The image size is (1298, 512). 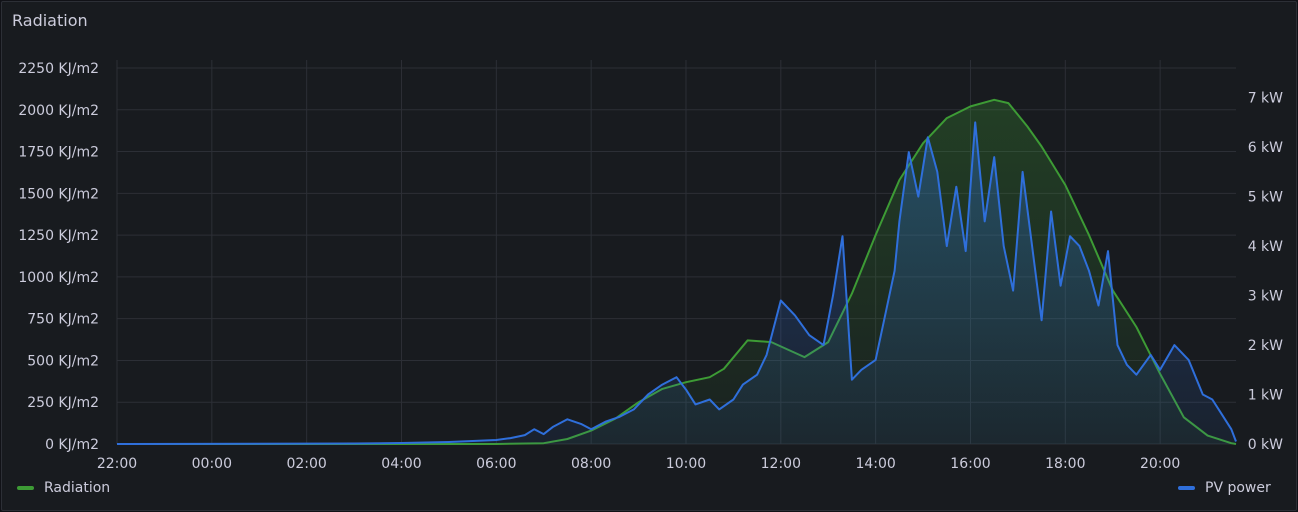 What do you see at coordinates (1265, 396) in the screenshot?
I see `y-right-tick: 1 kW` at bounding box center [1265, 396].